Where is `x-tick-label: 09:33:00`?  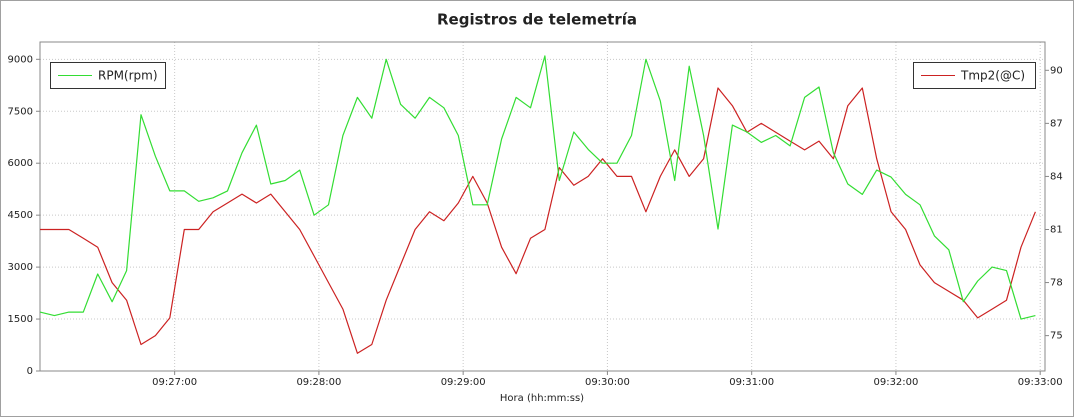 x-tick-label: 09:33:00 is located at coordinates (1040, 382).